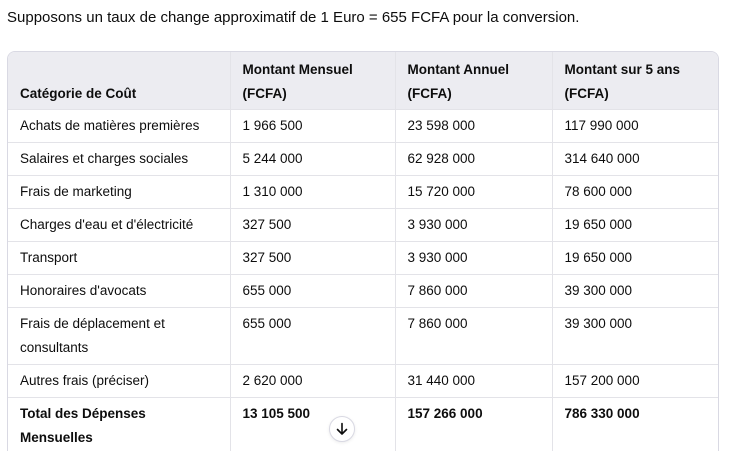 This screenshot has height=451, width=729. Describe the element at coordinates (119, 336) in the screenshot. I see `cell-category: Frais de déplacement et consultants` at that location.